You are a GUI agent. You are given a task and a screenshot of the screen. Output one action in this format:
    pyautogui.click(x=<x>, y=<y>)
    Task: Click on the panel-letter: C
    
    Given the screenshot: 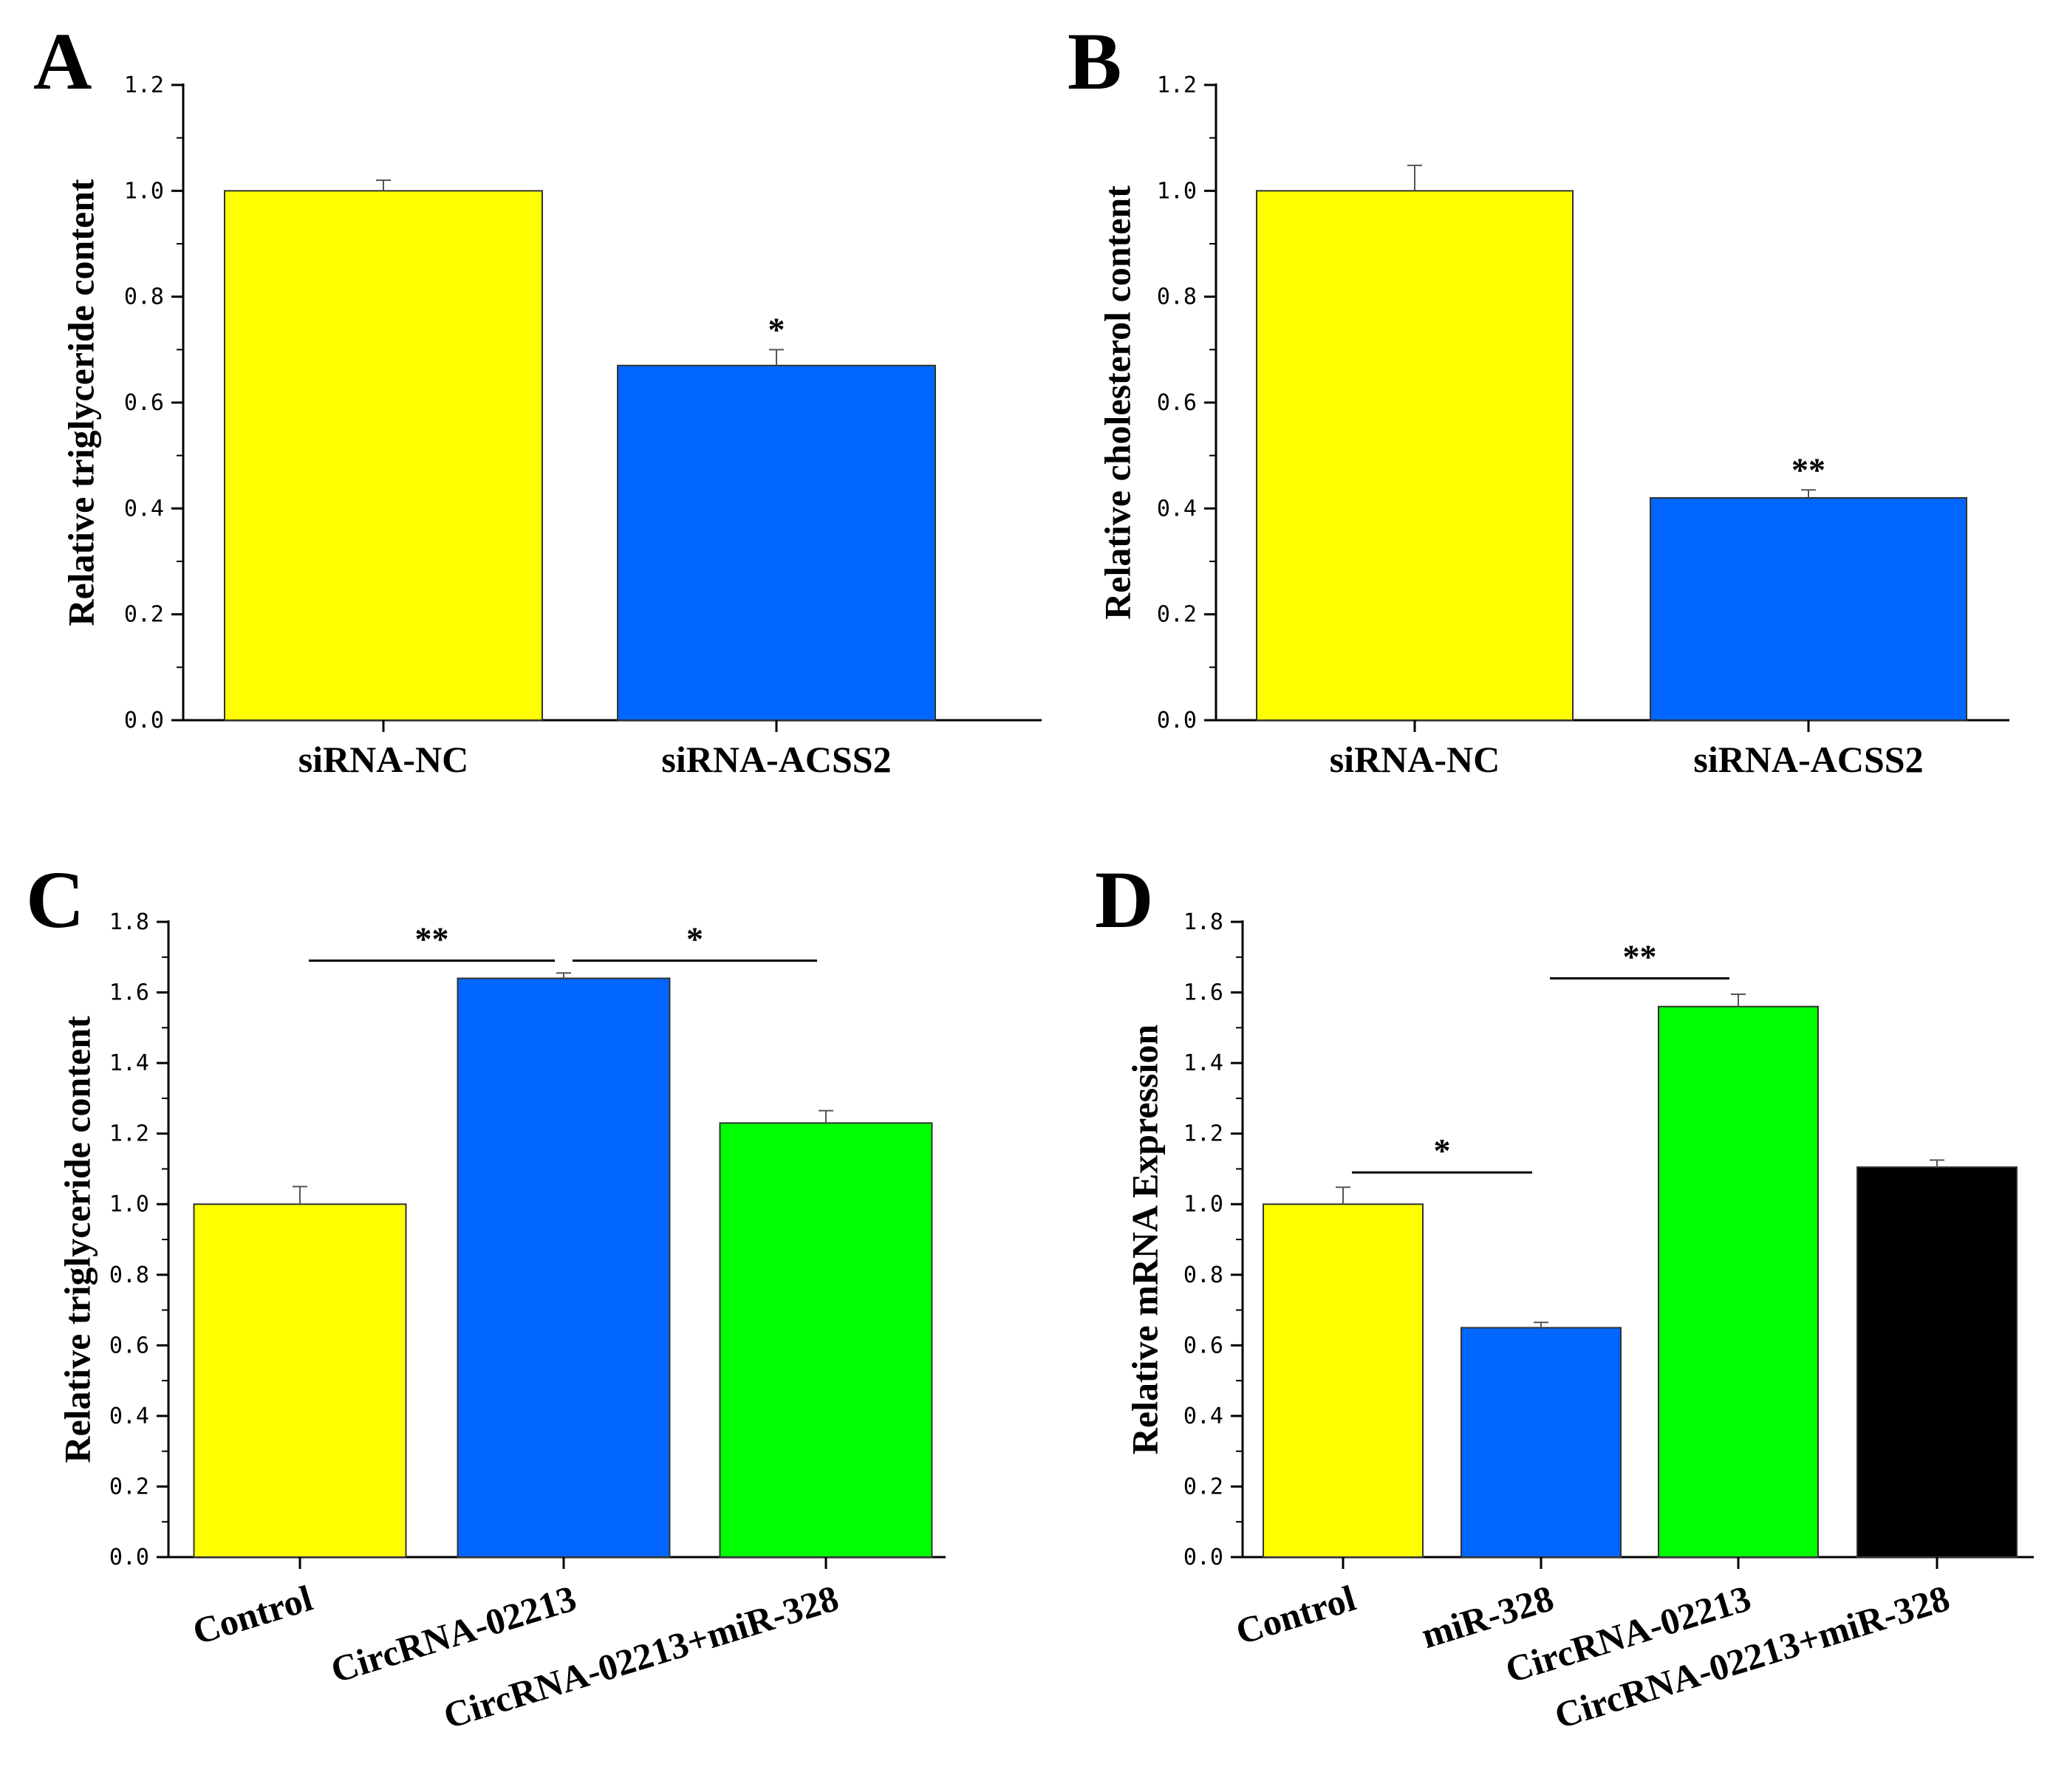 What is the action you would take?
    pyautogui.click(x=55, y=900)
    